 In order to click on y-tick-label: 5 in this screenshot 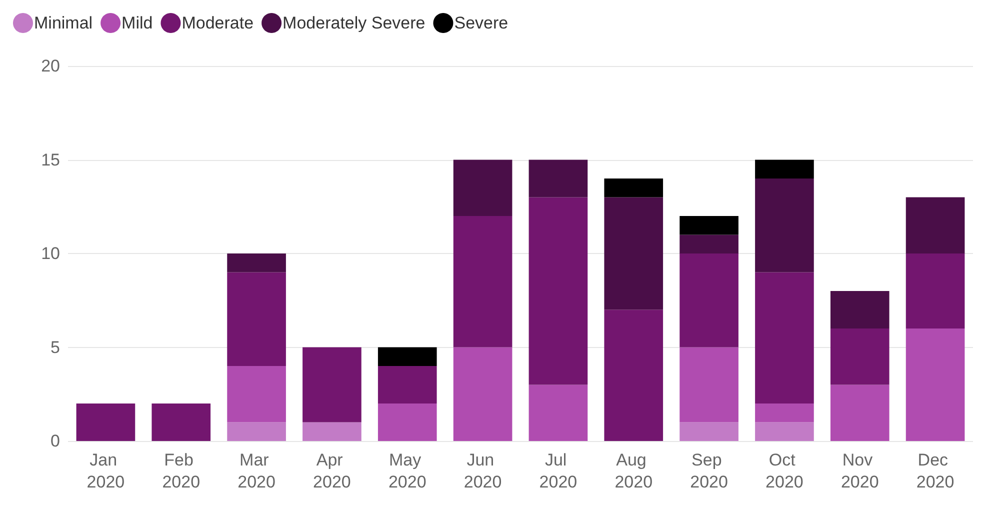, I will do `click(55, 347)`.